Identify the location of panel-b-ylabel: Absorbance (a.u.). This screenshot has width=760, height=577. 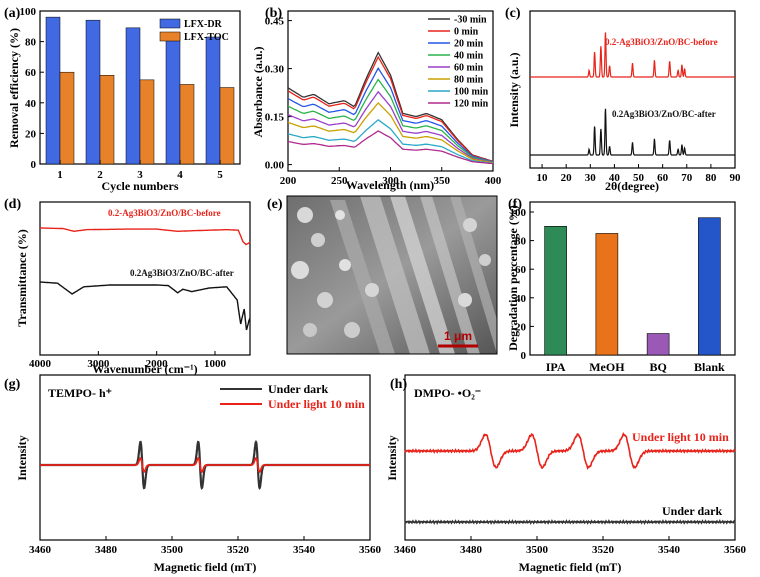
(258, 91).